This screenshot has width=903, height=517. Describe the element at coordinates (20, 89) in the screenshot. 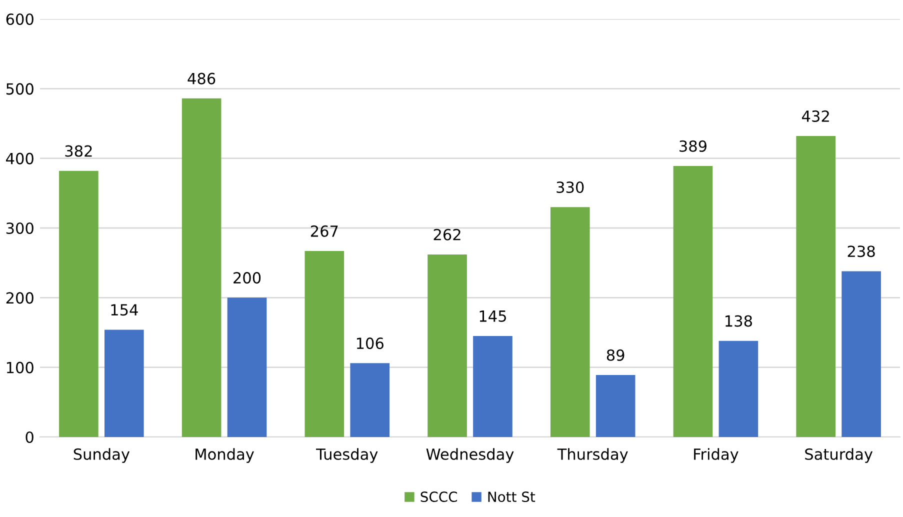

I see `y-tick-label: 500` at that location.